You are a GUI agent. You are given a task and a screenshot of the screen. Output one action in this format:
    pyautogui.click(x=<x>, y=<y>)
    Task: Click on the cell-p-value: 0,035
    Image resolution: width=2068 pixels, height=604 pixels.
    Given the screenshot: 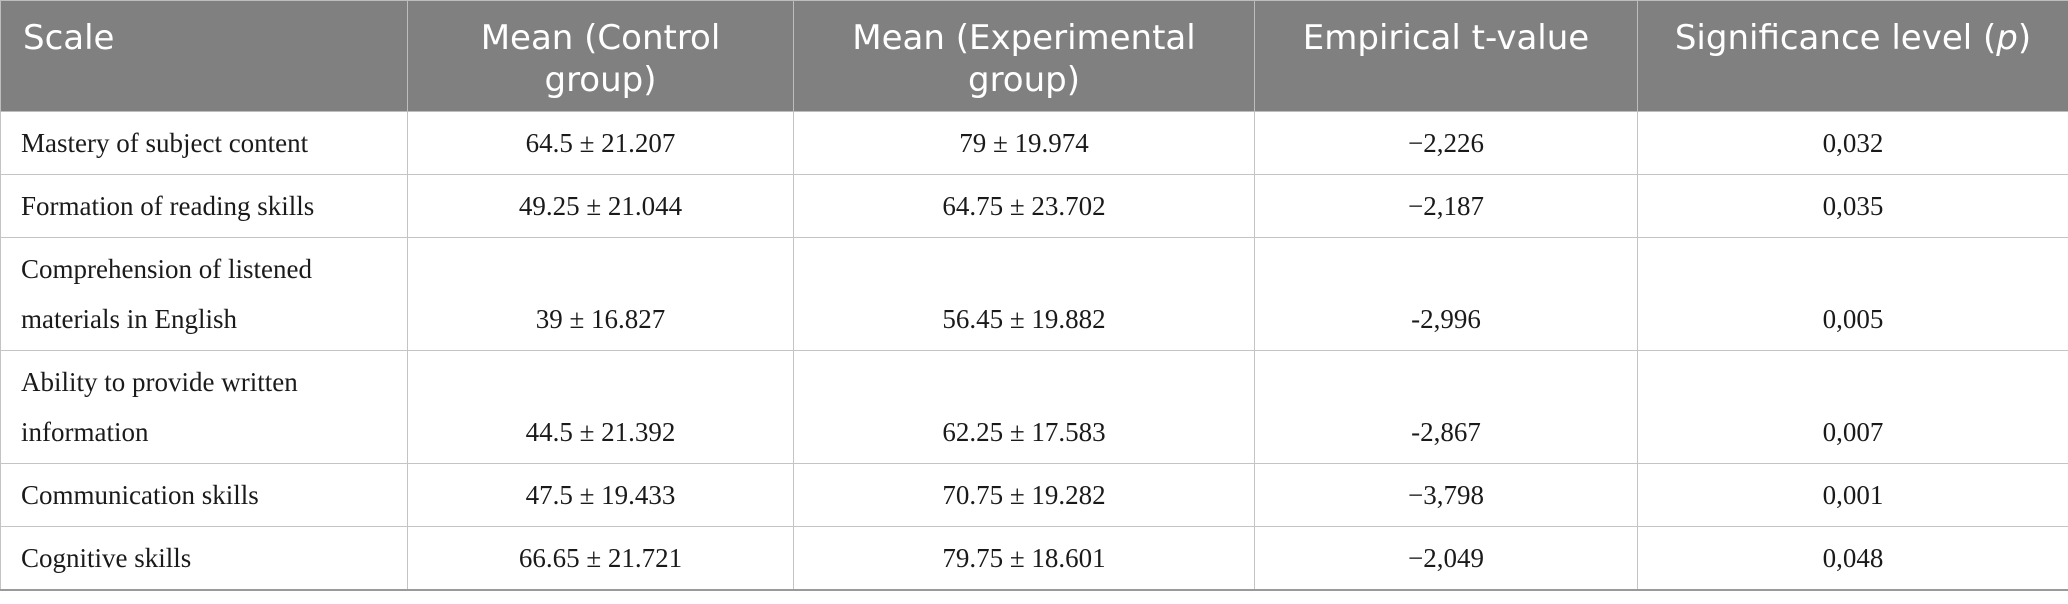 What is the action you would take?
    pyautogui.click(x=1852, y=206)
    